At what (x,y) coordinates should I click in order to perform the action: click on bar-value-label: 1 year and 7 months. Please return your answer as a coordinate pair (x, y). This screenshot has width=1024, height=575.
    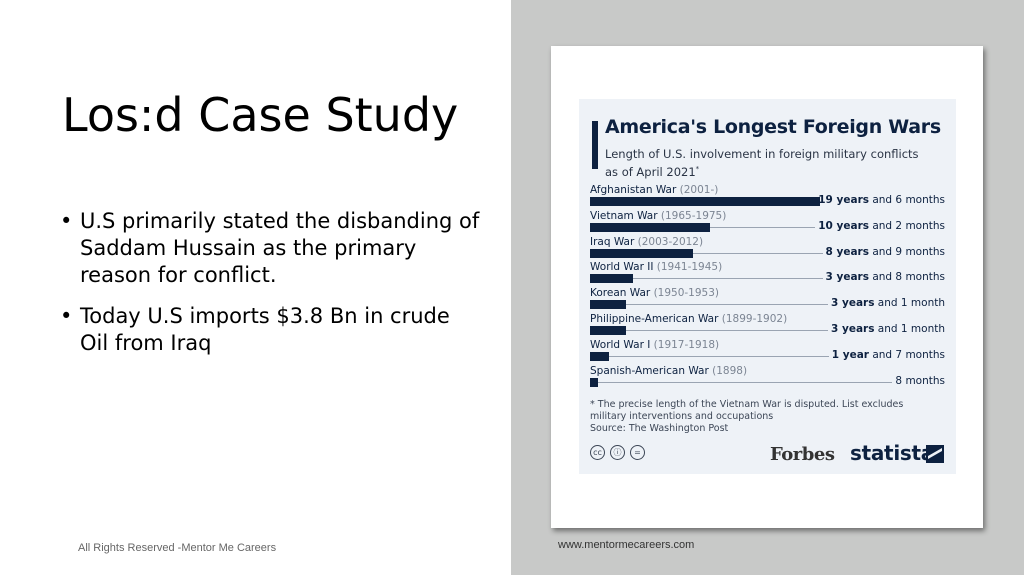
    Looking at the image, I should click on (888, 355).